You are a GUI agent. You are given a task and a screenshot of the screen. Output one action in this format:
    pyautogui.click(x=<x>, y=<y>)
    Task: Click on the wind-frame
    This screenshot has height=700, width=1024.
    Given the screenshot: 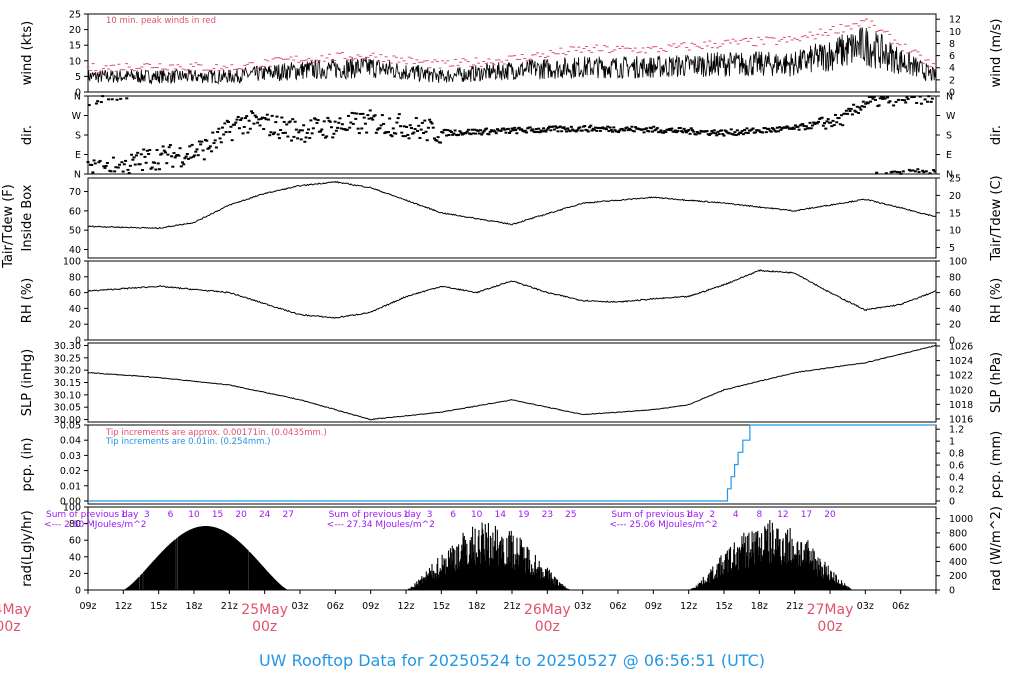 What is the action you would take?
    pyautogui.click(x=512, y=53)
    